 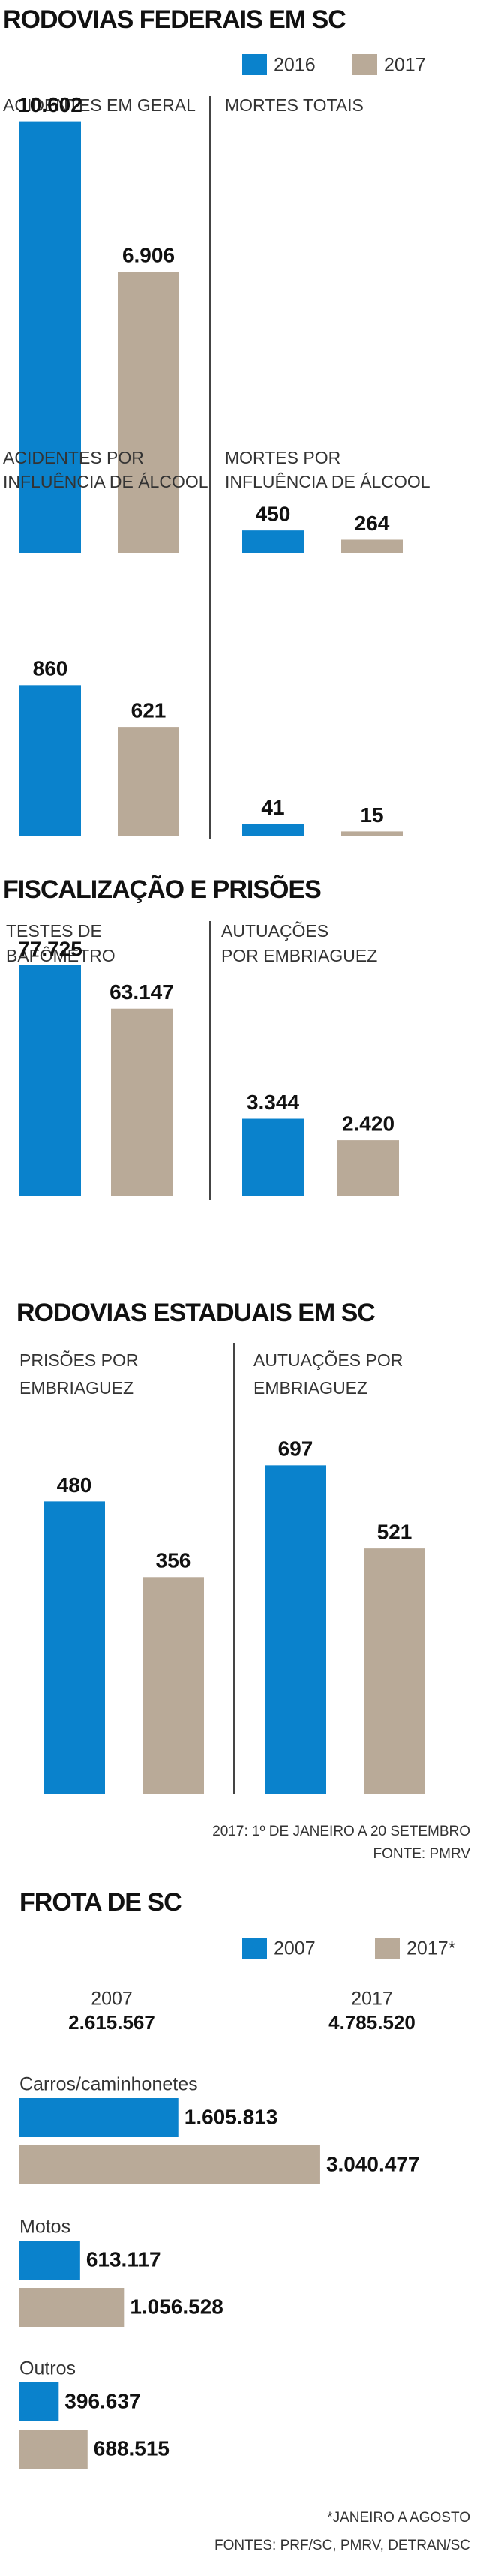 I want to click on value-label: 41, so click(x=272, y=807).